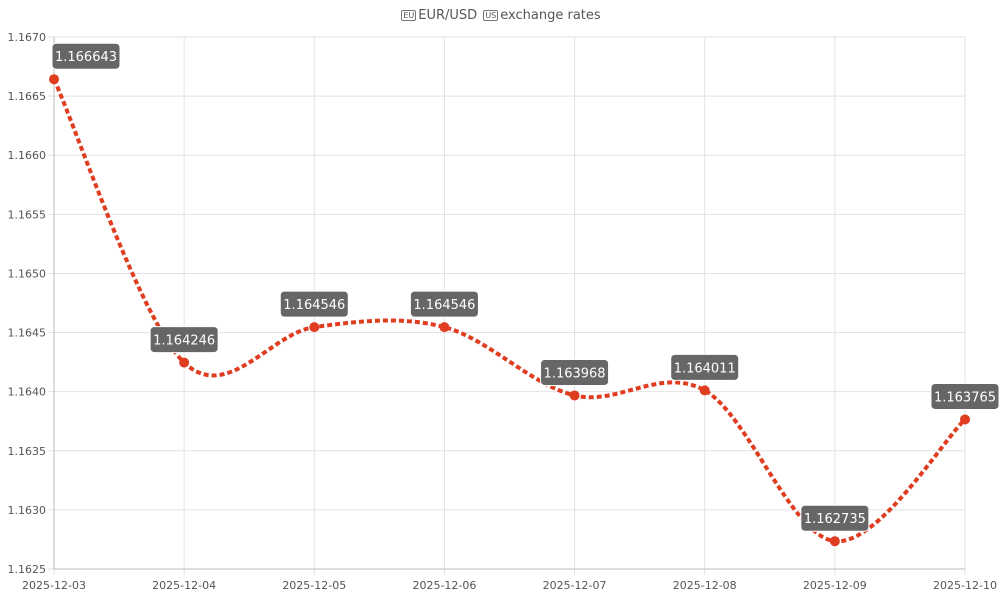 The width and height of the screenshot is (1000, 600). Describe the element at coordinates (491, 15) in the screenshot. I see `us-flag-icon: US` at that location.